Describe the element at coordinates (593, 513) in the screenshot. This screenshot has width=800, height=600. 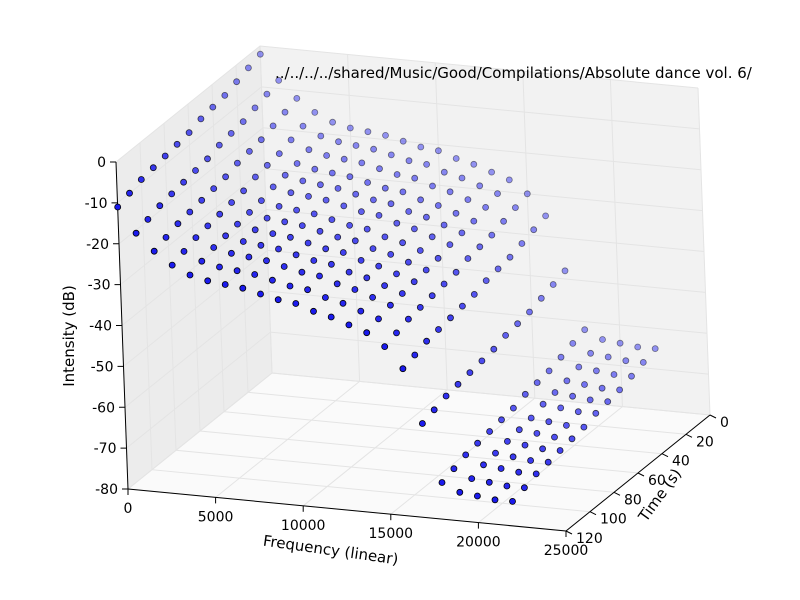
I see `y-tick` at that location.